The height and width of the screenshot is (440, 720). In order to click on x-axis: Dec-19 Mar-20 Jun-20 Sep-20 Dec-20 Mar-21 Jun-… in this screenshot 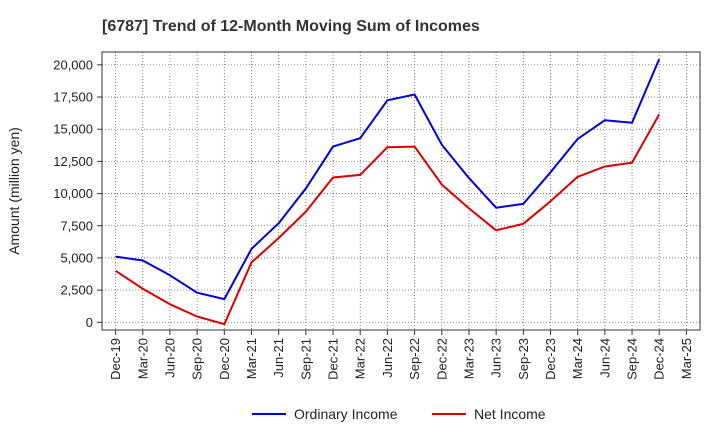, I will do `click(401, 355)`.